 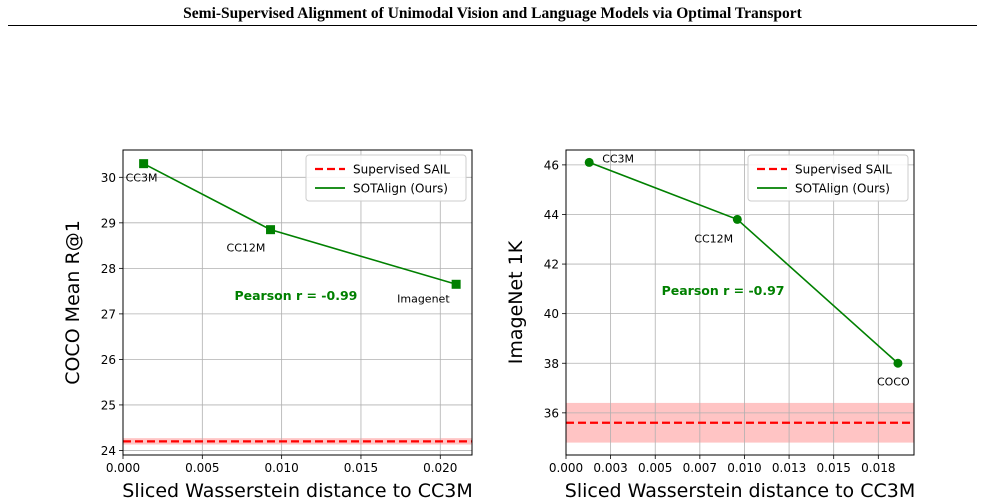 What do you see at coordinates (108, 269) in the screenshot?
I see `y-tick-label: 28` at bounding box center [108, 269].